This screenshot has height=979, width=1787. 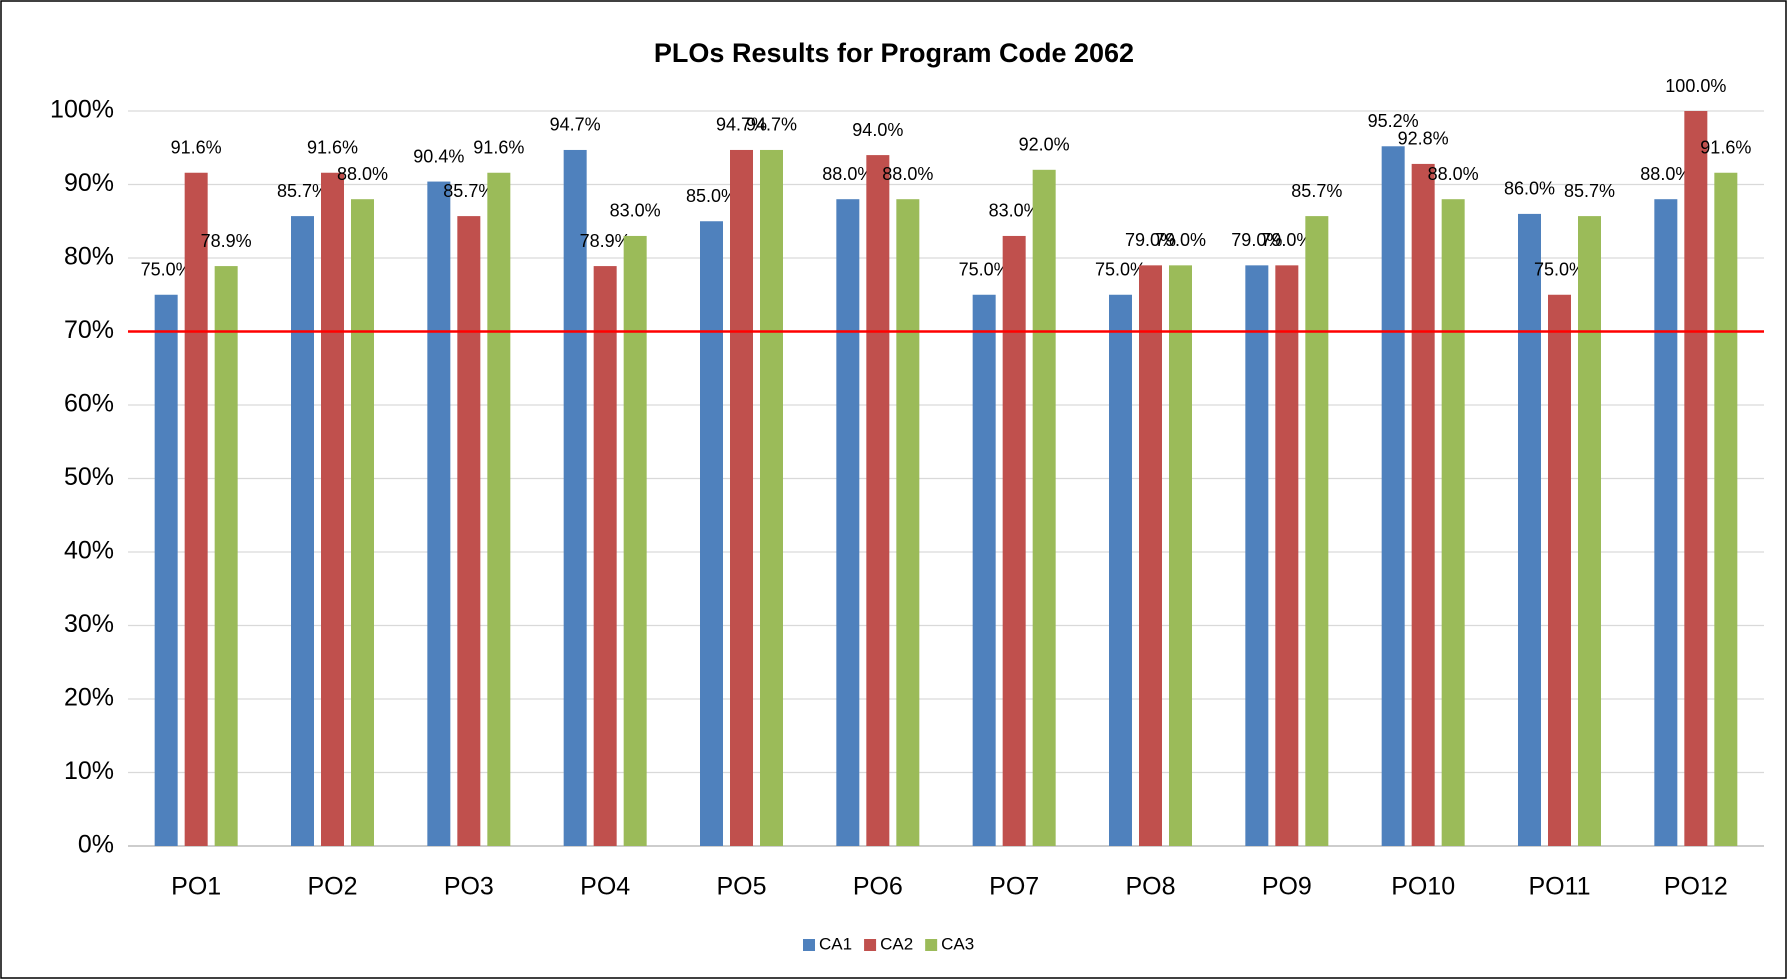 What do you see at coordinates (89, 183) in the screenshot?
I see `y-tick-label: 90%` at bounding box center [89, 183].